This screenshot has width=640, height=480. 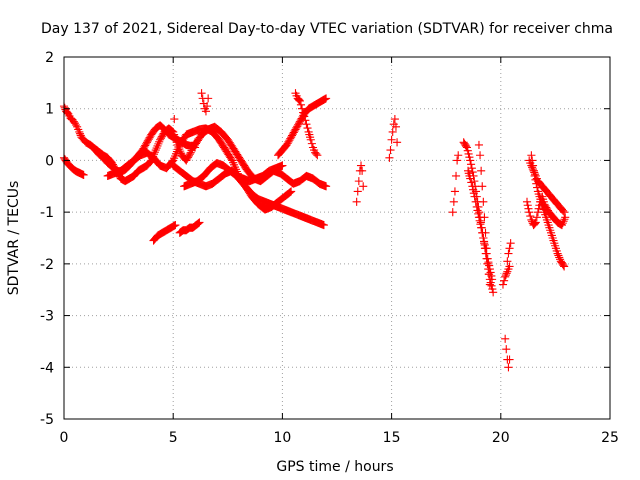 I want to click on y-tick-label: 2, so click(x=49, y=58).